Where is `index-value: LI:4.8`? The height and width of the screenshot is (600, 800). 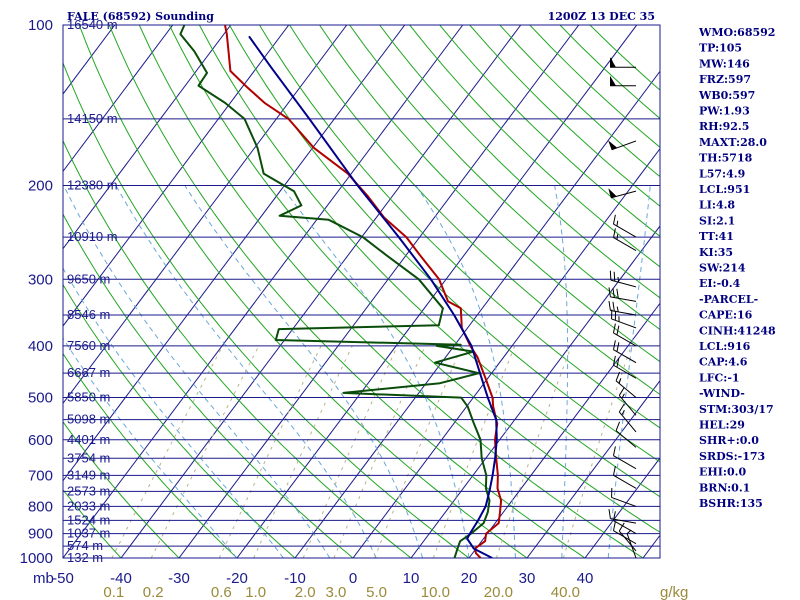
index-value: LI:4.8 is located at coordinates (717, 205).